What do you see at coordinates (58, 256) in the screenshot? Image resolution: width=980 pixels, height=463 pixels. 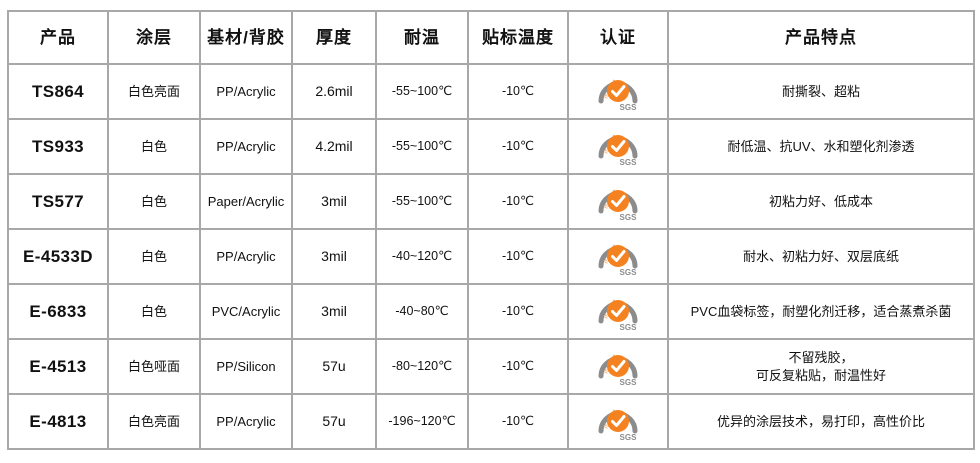 I see `cell-product-code: E-4533D` at bounding box center [58, 256].